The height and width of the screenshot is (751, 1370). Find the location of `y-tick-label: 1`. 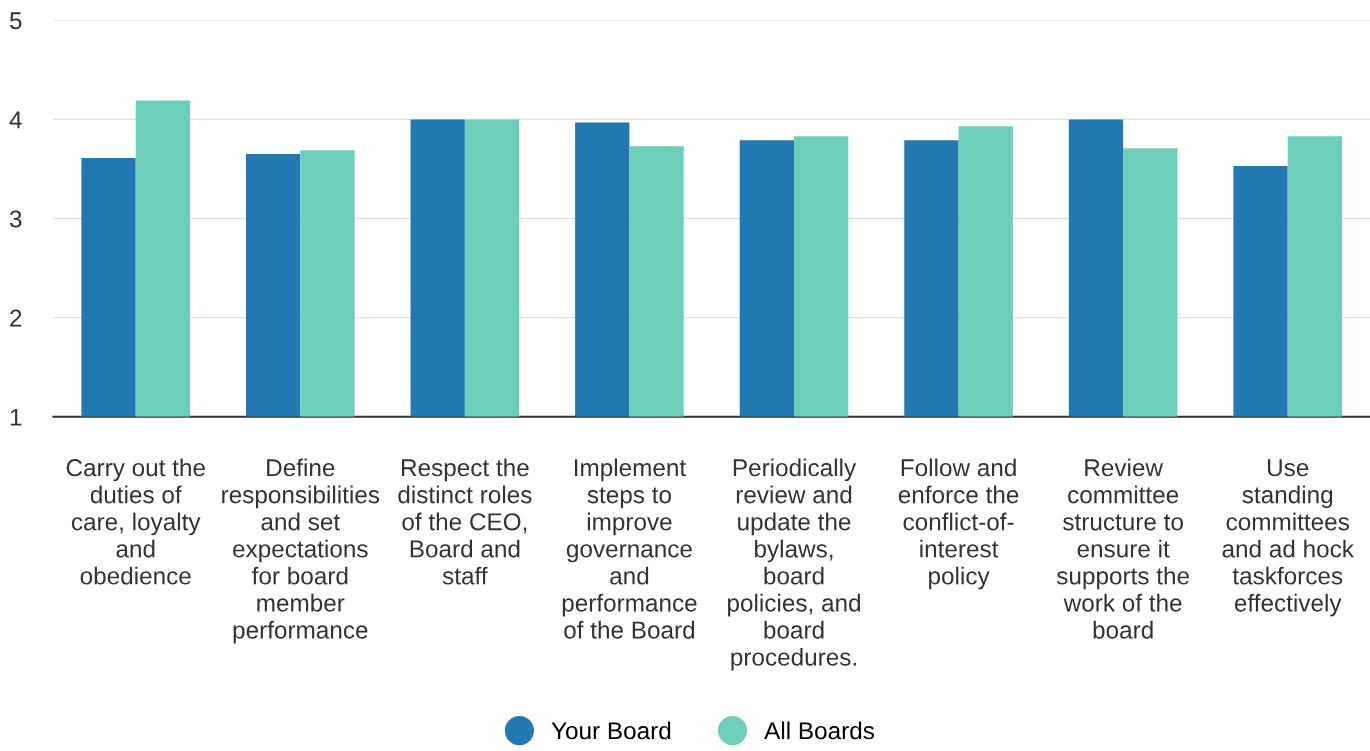

y-tick-label: 1 is located at coordinates (16, 417).